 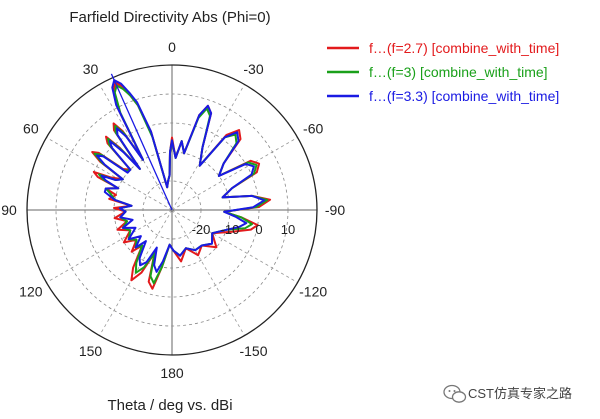 What do you see at coordinates (169, 17) in the screenshot?
I see `chart-title: Farfield Directivity Abs (Phi=0)` at bounding box center [169, 17].